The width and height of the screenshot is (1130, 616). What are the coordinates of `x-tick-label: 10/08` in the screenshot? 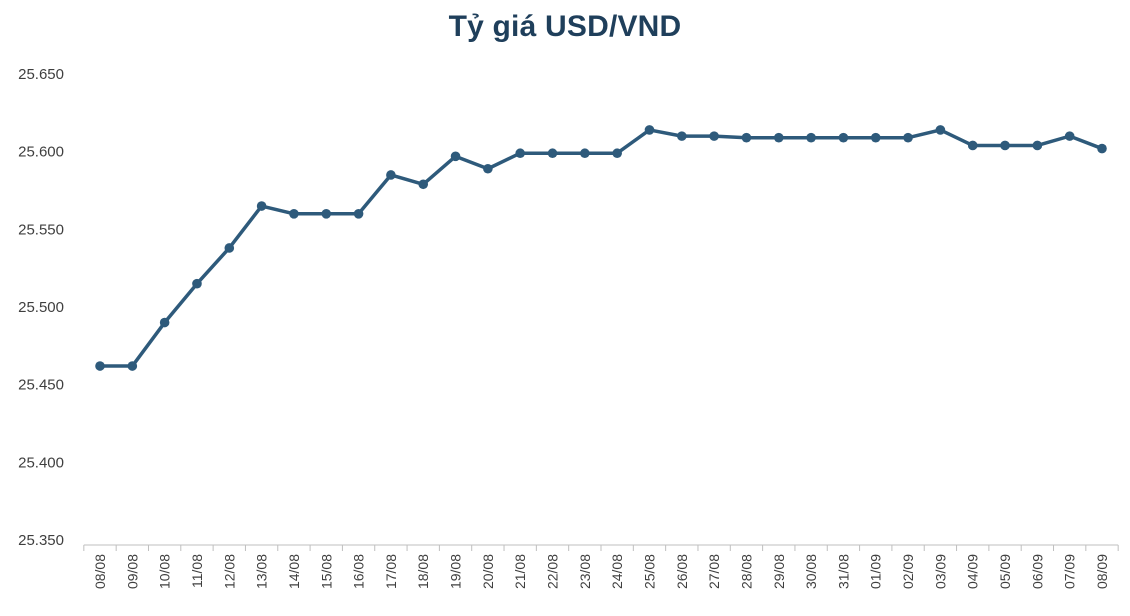 It's located at (165, 571).